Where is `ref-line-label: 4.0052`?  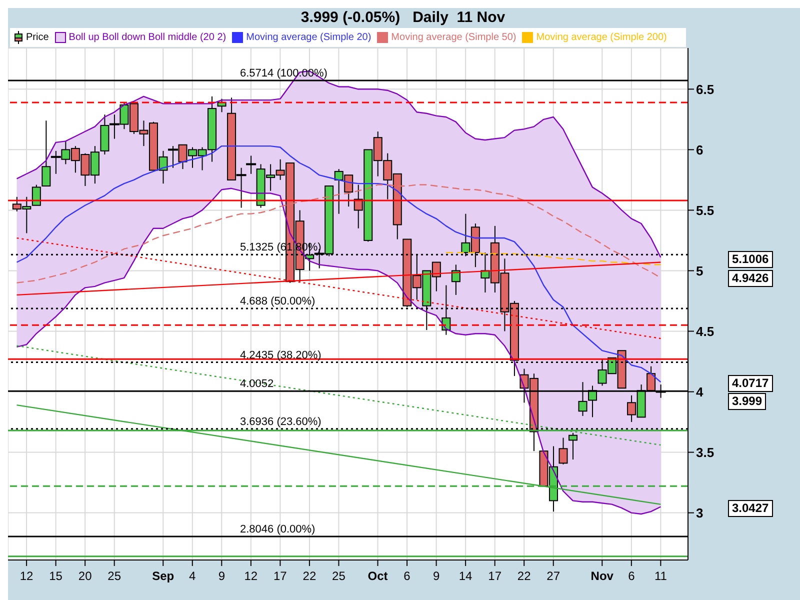 ref-line-label: 4.0052 is located at coordinates (257, 384).